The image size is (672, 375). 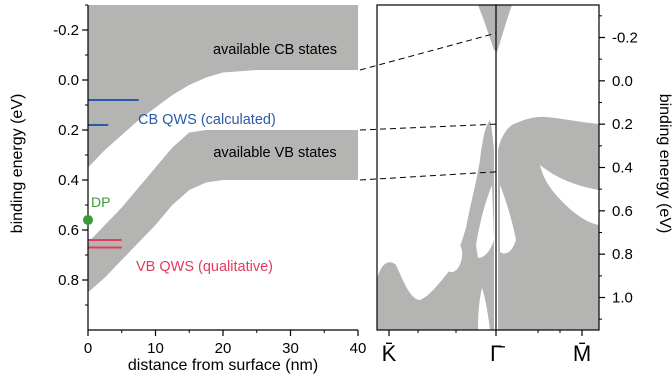 What do you see at coordinates (622, 81) in the screenshot?
I see `right-y-tick-label: 0.0` at bounding box center [622, 81].